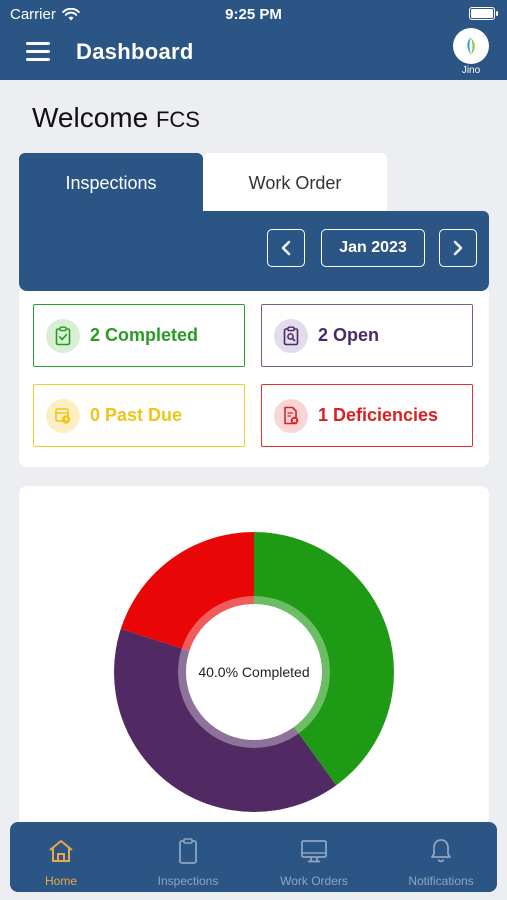 This screenshot has height=900, width=507. Describe the element at coordinates (254, 251) in the screenshot. I see `month-navigation: Jan 2023` at that location.